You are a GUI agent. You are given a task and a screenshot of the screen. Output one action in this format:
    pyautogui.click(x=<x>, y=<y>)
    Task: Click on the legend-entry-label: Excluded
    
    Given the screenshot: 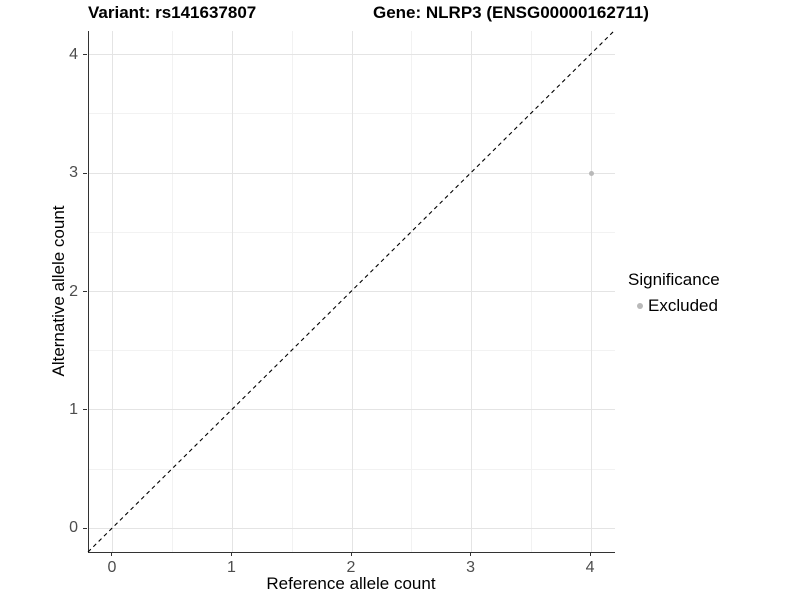 What is the action you would take?
    pyautogui.click(x=683, y=305)
    